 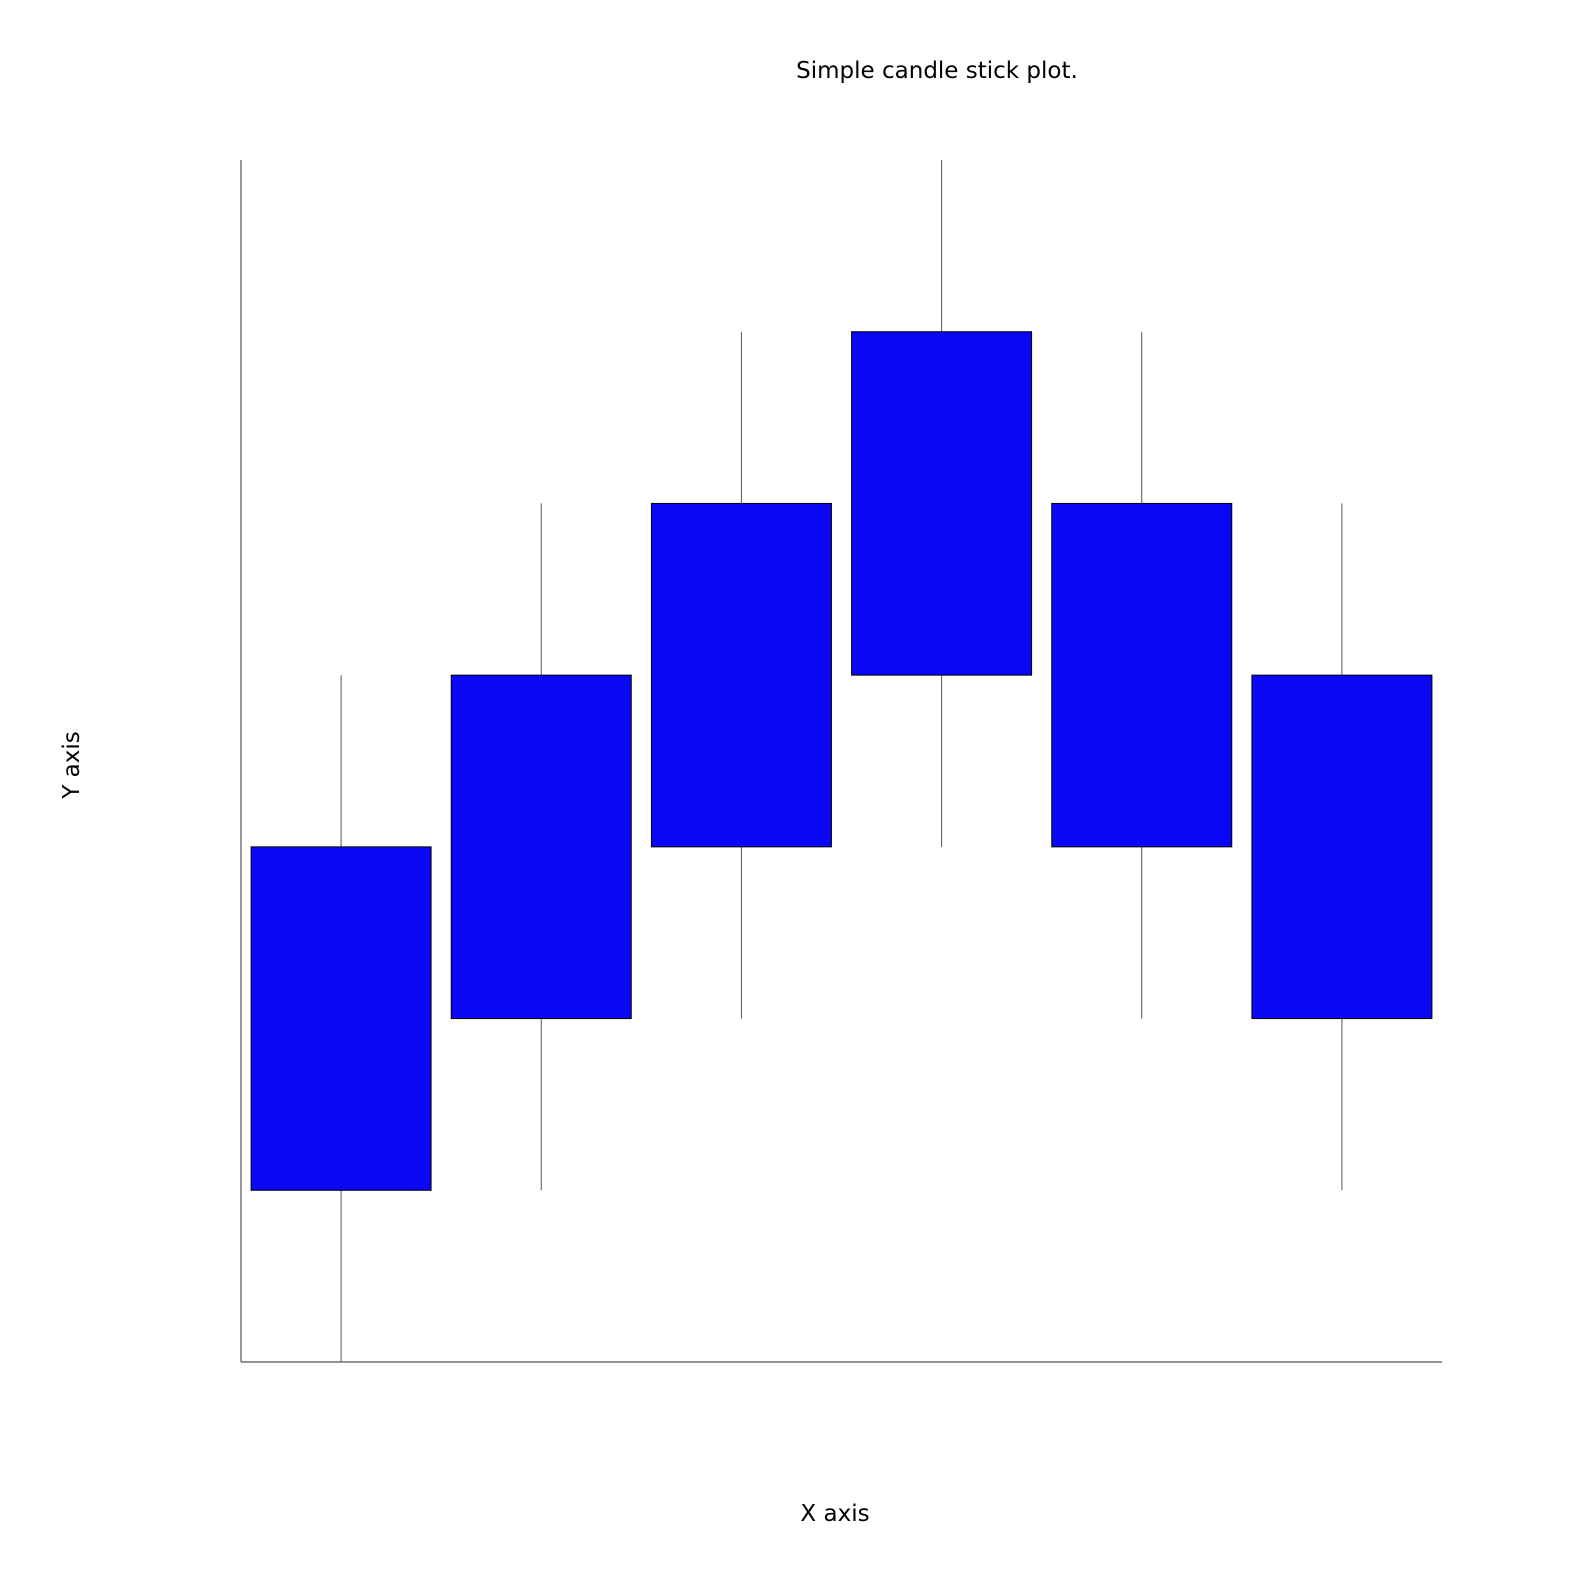 I want to click on chart-title: Simple candle stick plot., so click(x=937, y=71).